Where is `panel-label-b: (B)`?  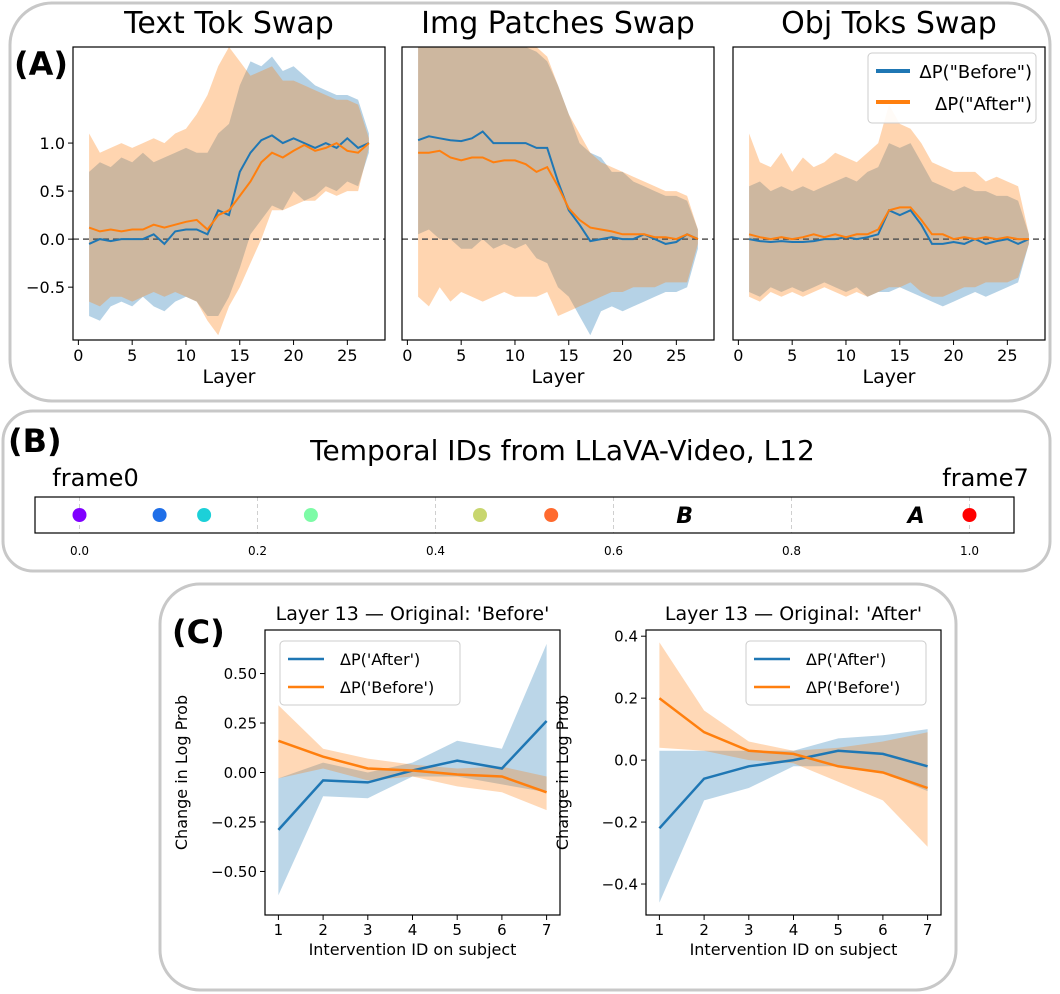
panel-label-b: (B) is located at coordinates (35, 441).